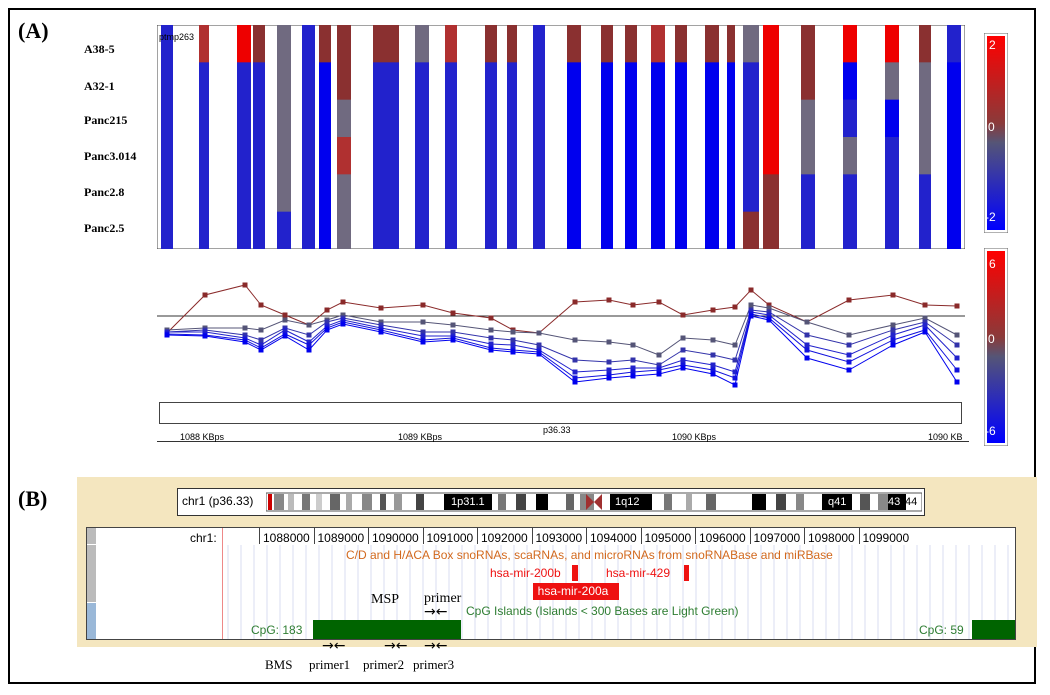 Image resolution: width=1050 pixels, height=695 pixels. I want to click on ruler-tick-mark, so click(423, 536).